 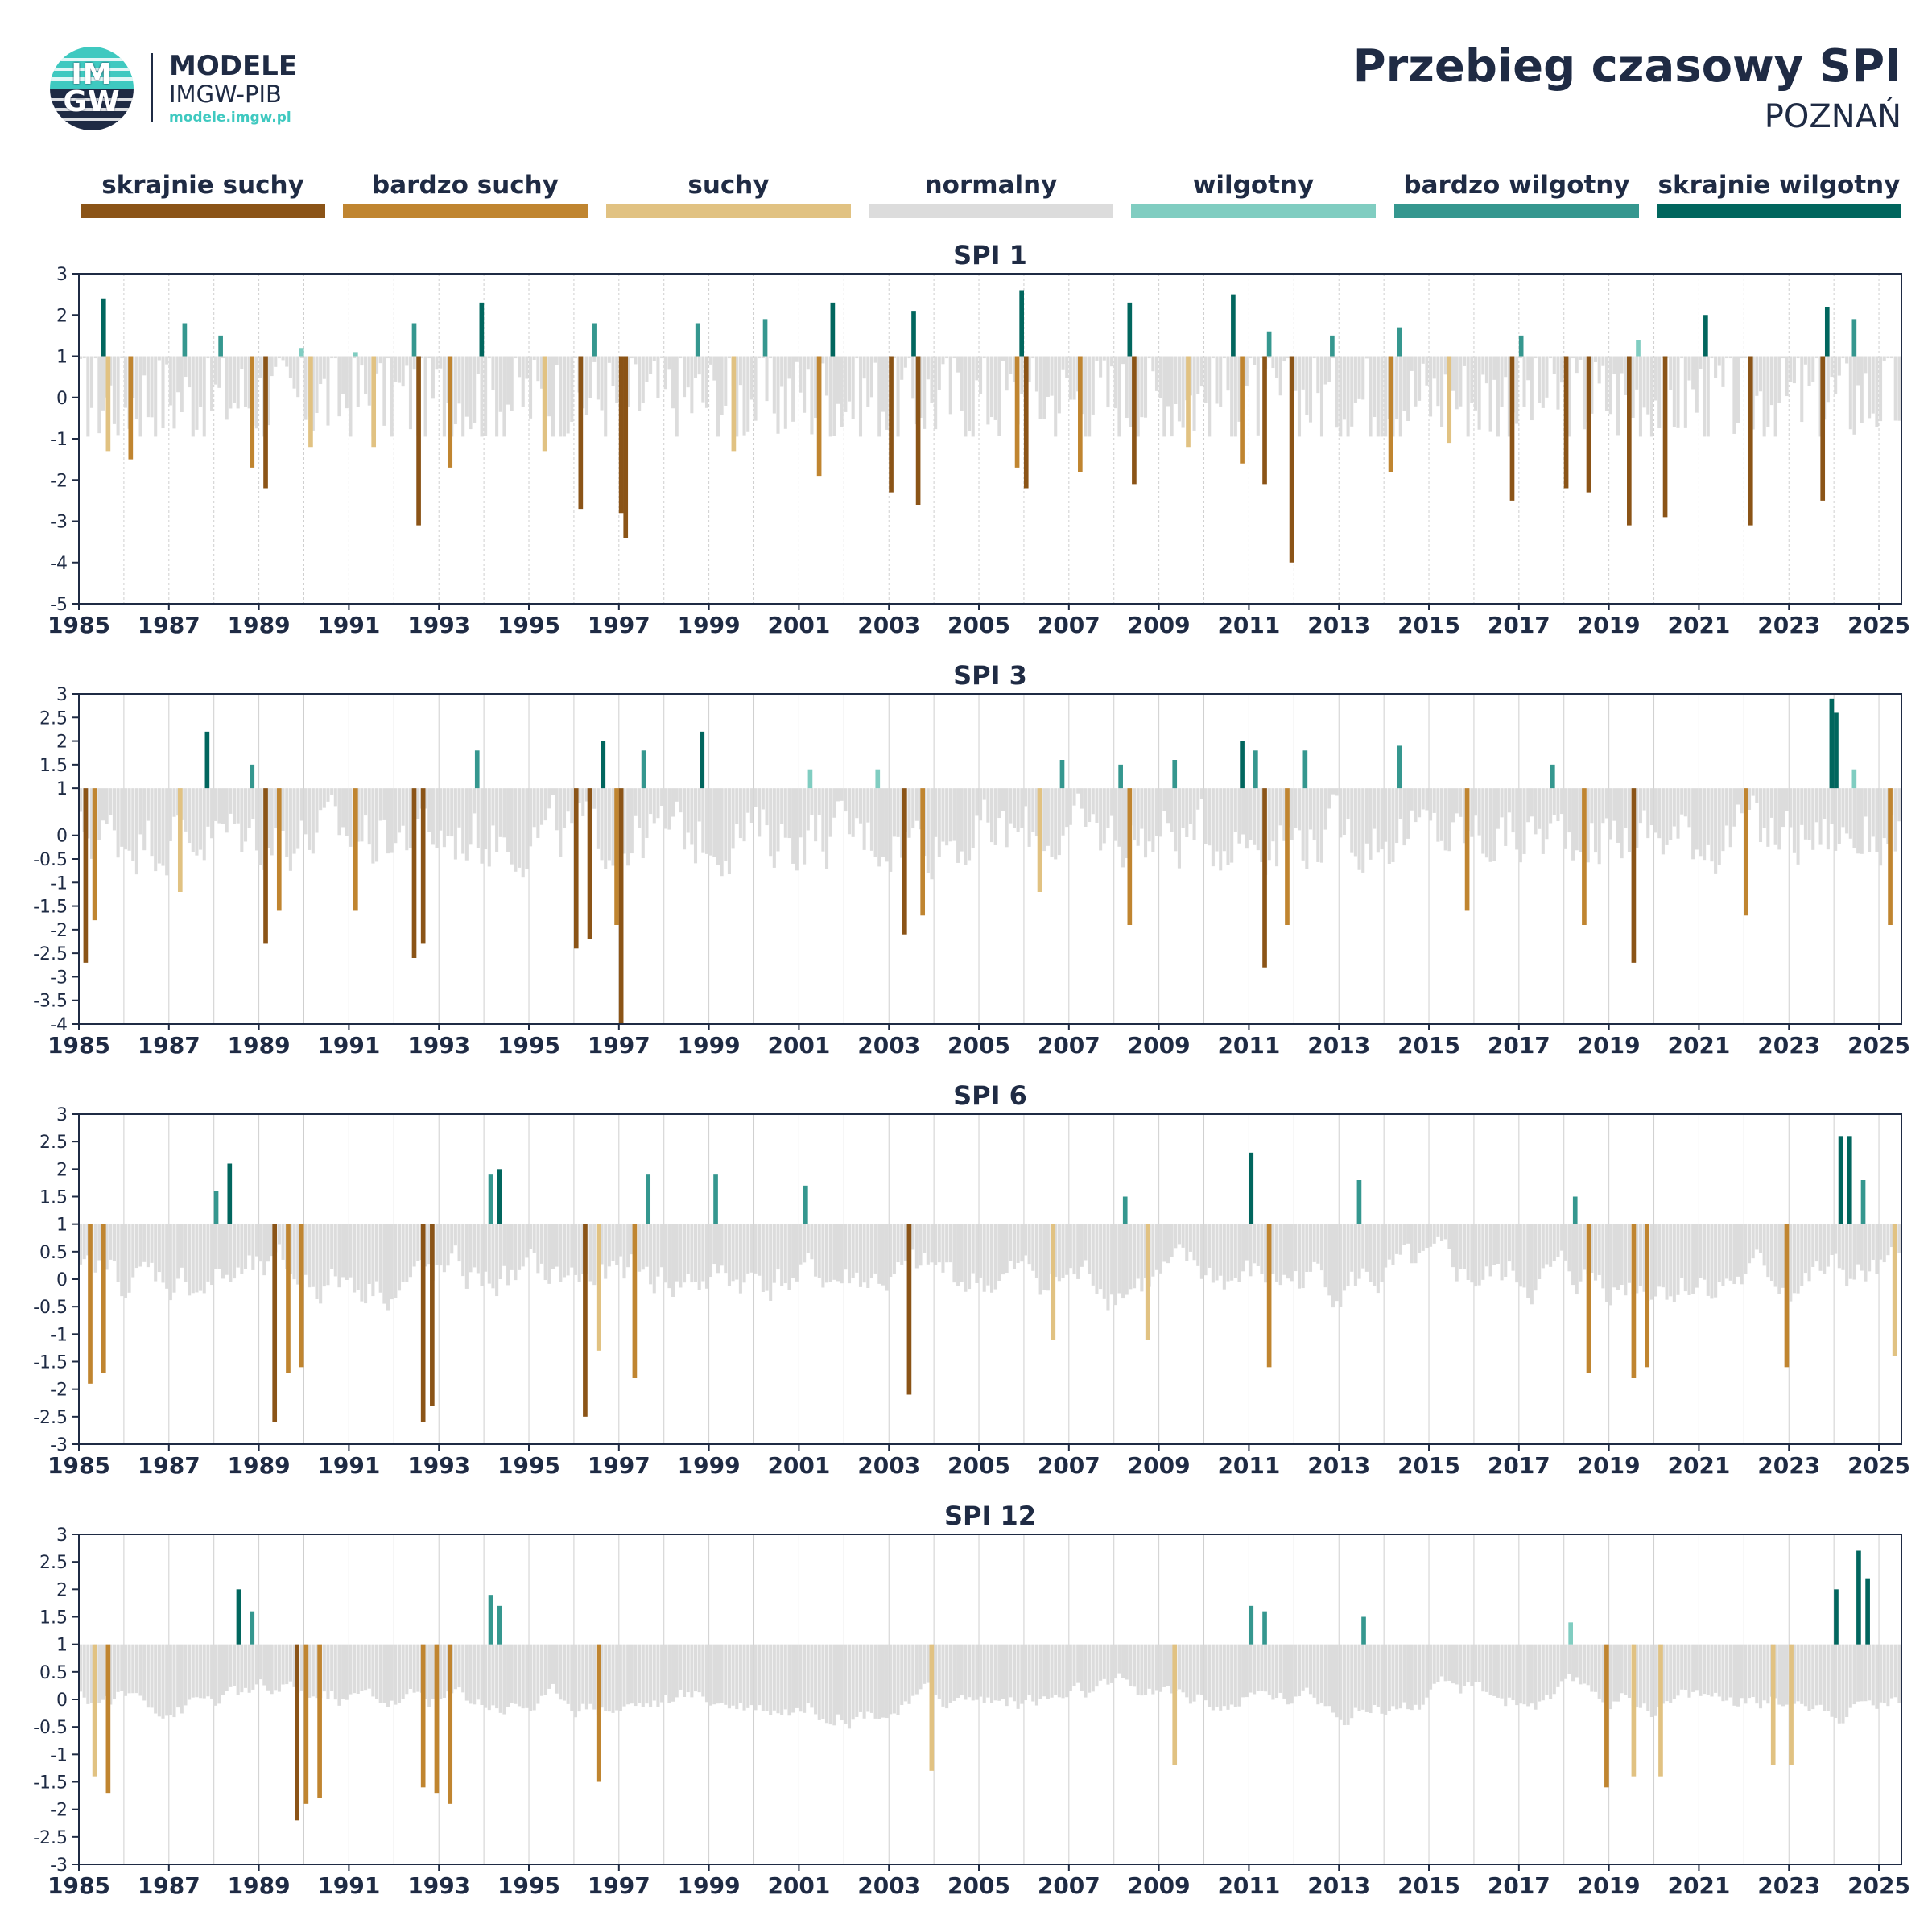 What do you see at coordinates (991, 193) in the screenshot?
I see `legend-item: normalny` at bounding box center [991, 193].